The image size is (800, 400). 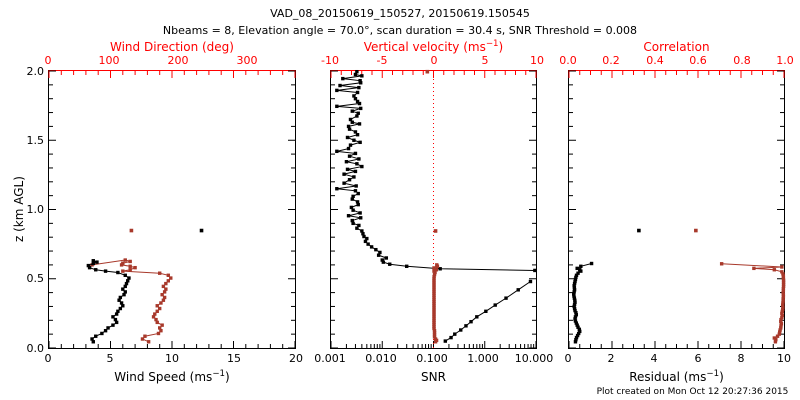 I want to click on panel2-bottom-tick-0: 0.001, so click(x=330, y=358).